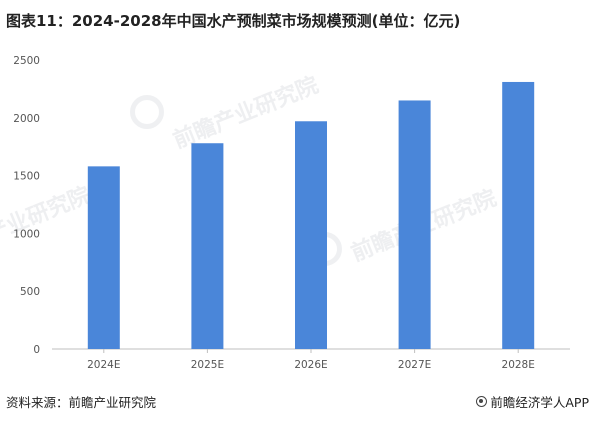 This screenshot has width=595, height=421. Describe the element at coordinates (233, 21) in the screenshot. I see `chart-title: 图表11：2024-2028年中国水产预制菜市场规模预测(单位：亿元)` at that location.